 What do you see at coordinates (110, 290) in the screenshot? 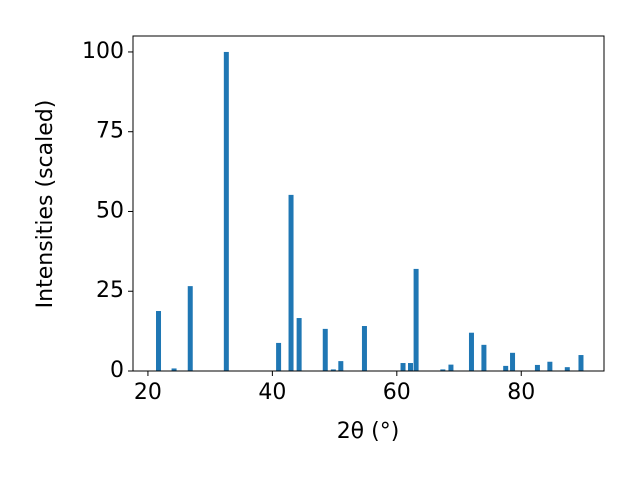
I see `y-tick-label: 25` at bounding box center [110, 290].